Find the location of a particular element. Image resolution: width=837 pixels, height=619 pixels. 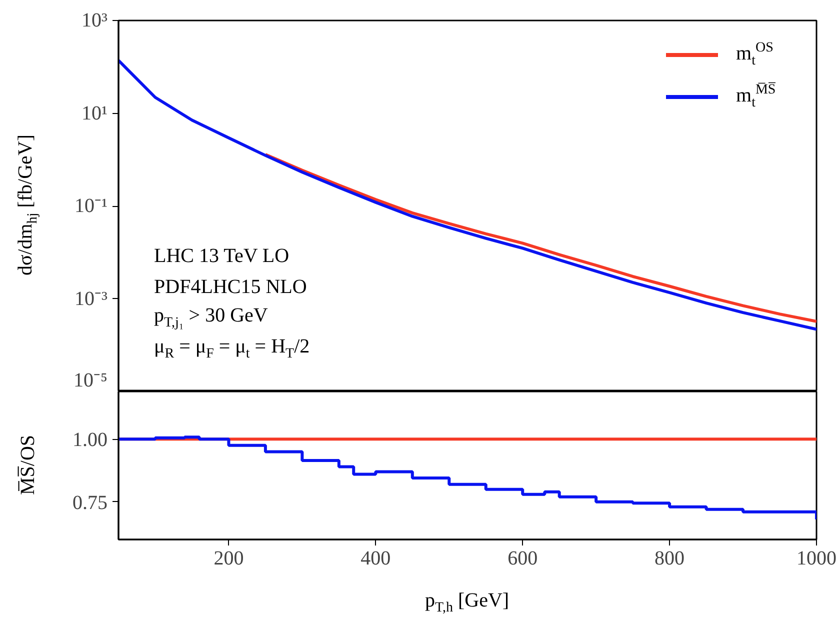

y-tick-label: 0.75 is located at coordinates (90, 503).